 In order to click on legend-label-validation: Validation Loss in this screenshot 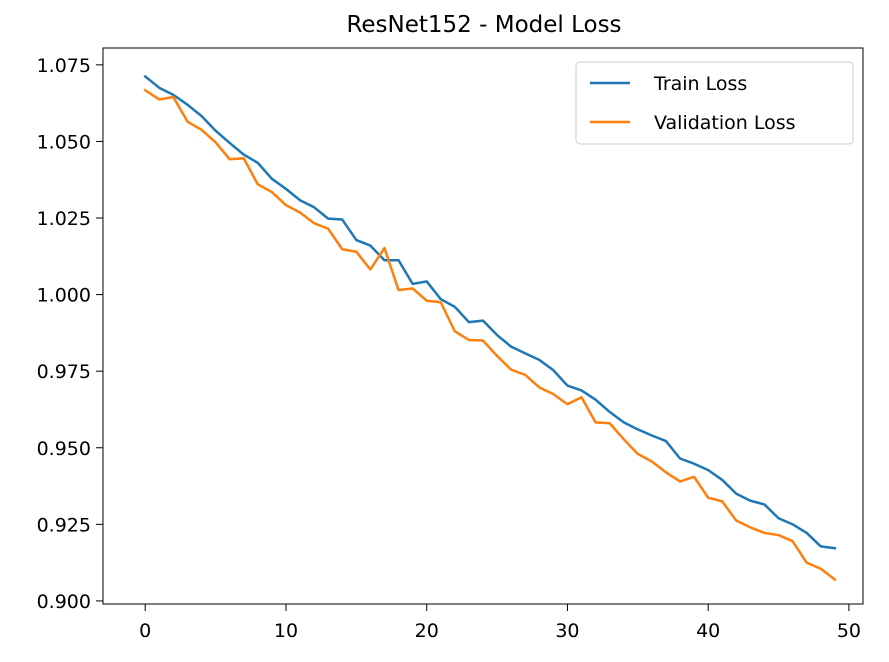, I will do `click(725, 123)`.